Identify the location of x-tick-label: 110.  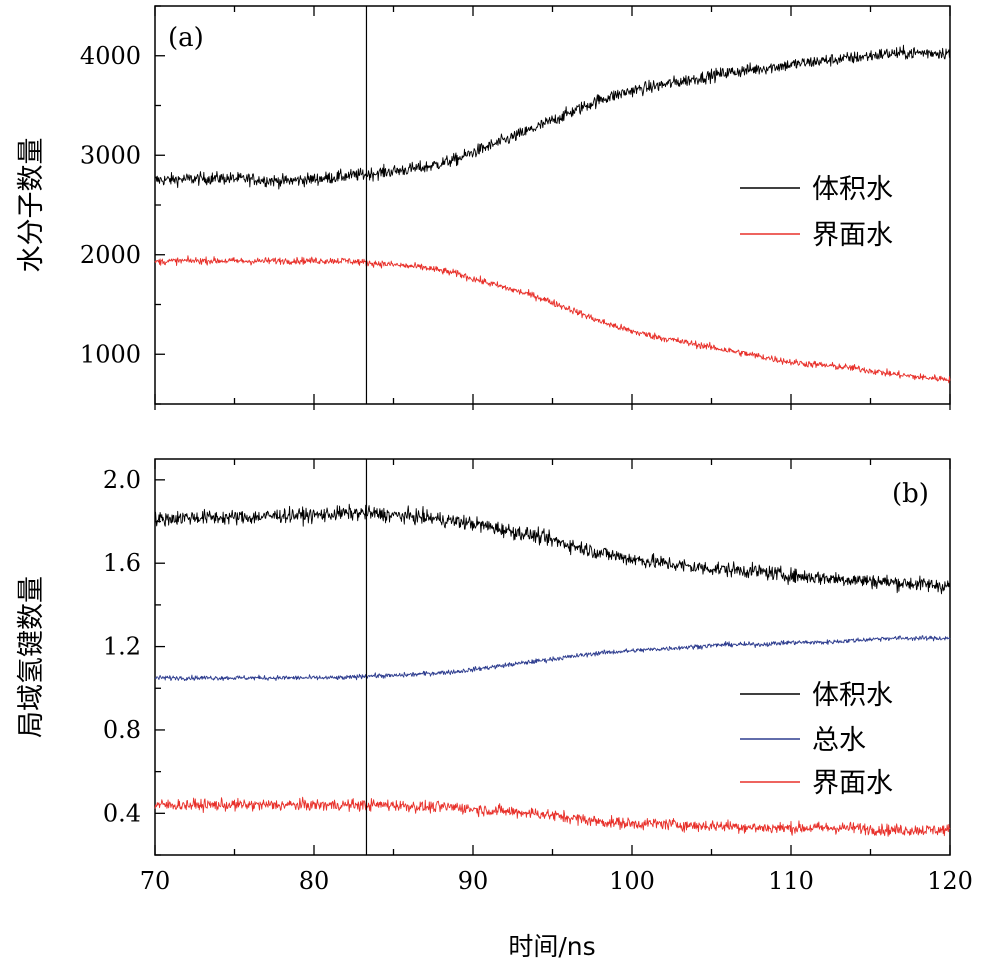
(791, 881).